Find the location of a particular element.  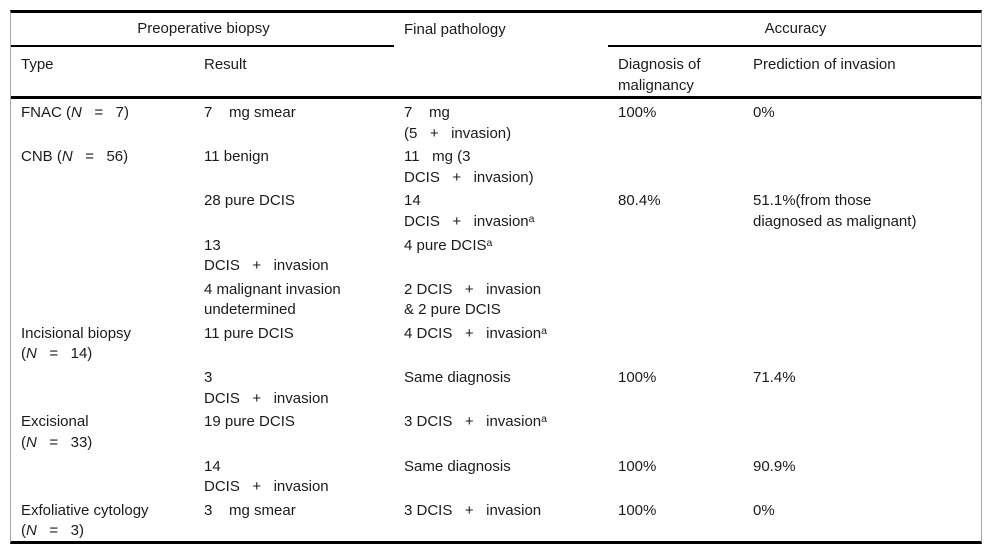

col-header-final-pathology: Final pathology is located at coordinates (455, 29).